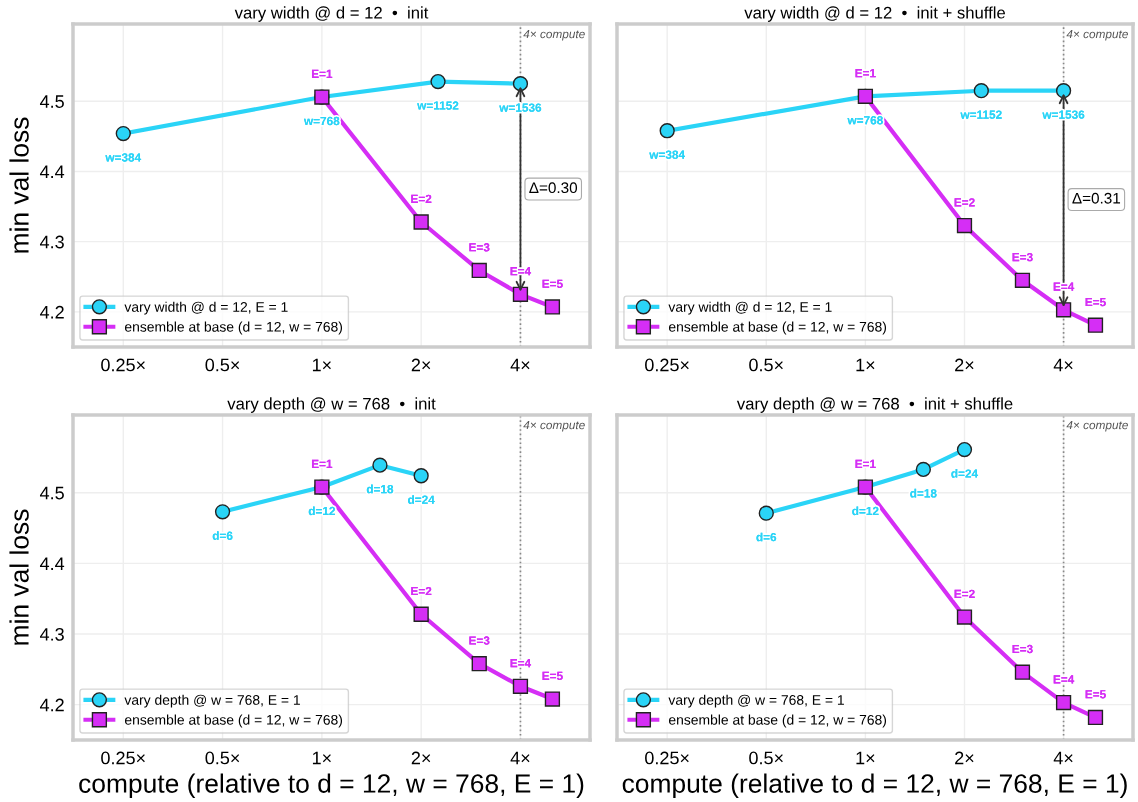  Describe the element at coordinates (331, 14) in the screenshot. I see `chart-title: vary width @ d = 12 • init` at that location.